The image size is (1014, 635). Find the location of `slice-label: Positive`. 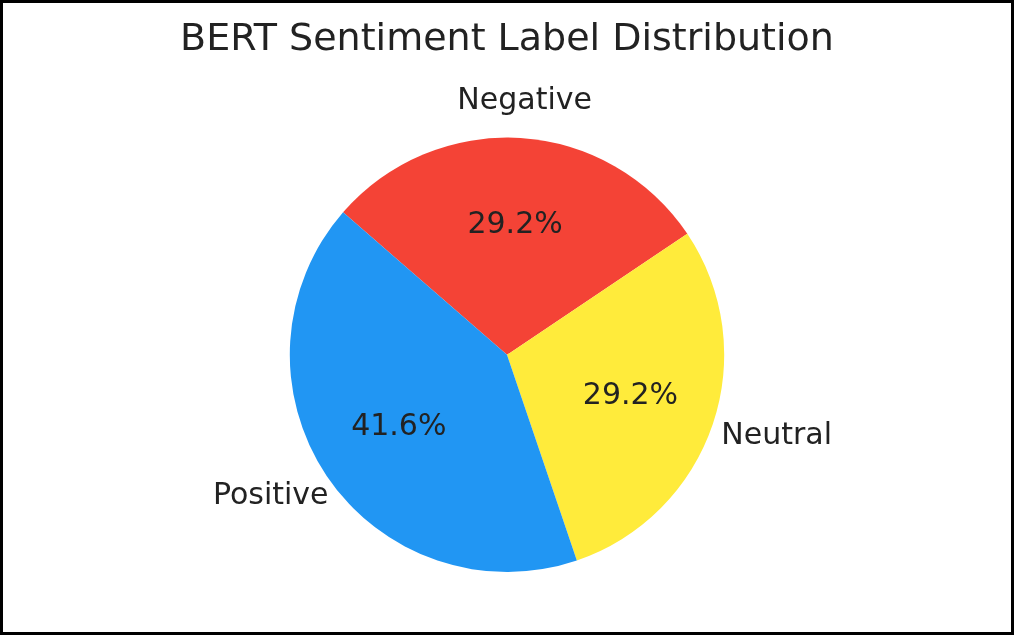

slice-label: Positive is located at coordinates (270, 494).